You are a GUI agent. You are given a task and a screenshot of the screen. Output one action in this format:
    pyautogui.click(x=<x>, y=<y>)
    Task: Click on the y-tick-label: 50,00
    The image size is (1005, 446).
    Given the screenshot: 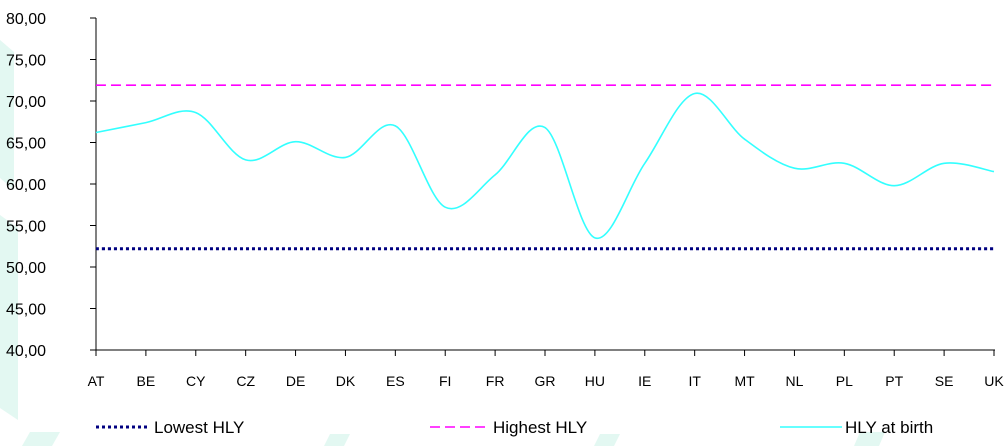 What is the action you would take?
    pyautogui.click(x=26, y=268)
    